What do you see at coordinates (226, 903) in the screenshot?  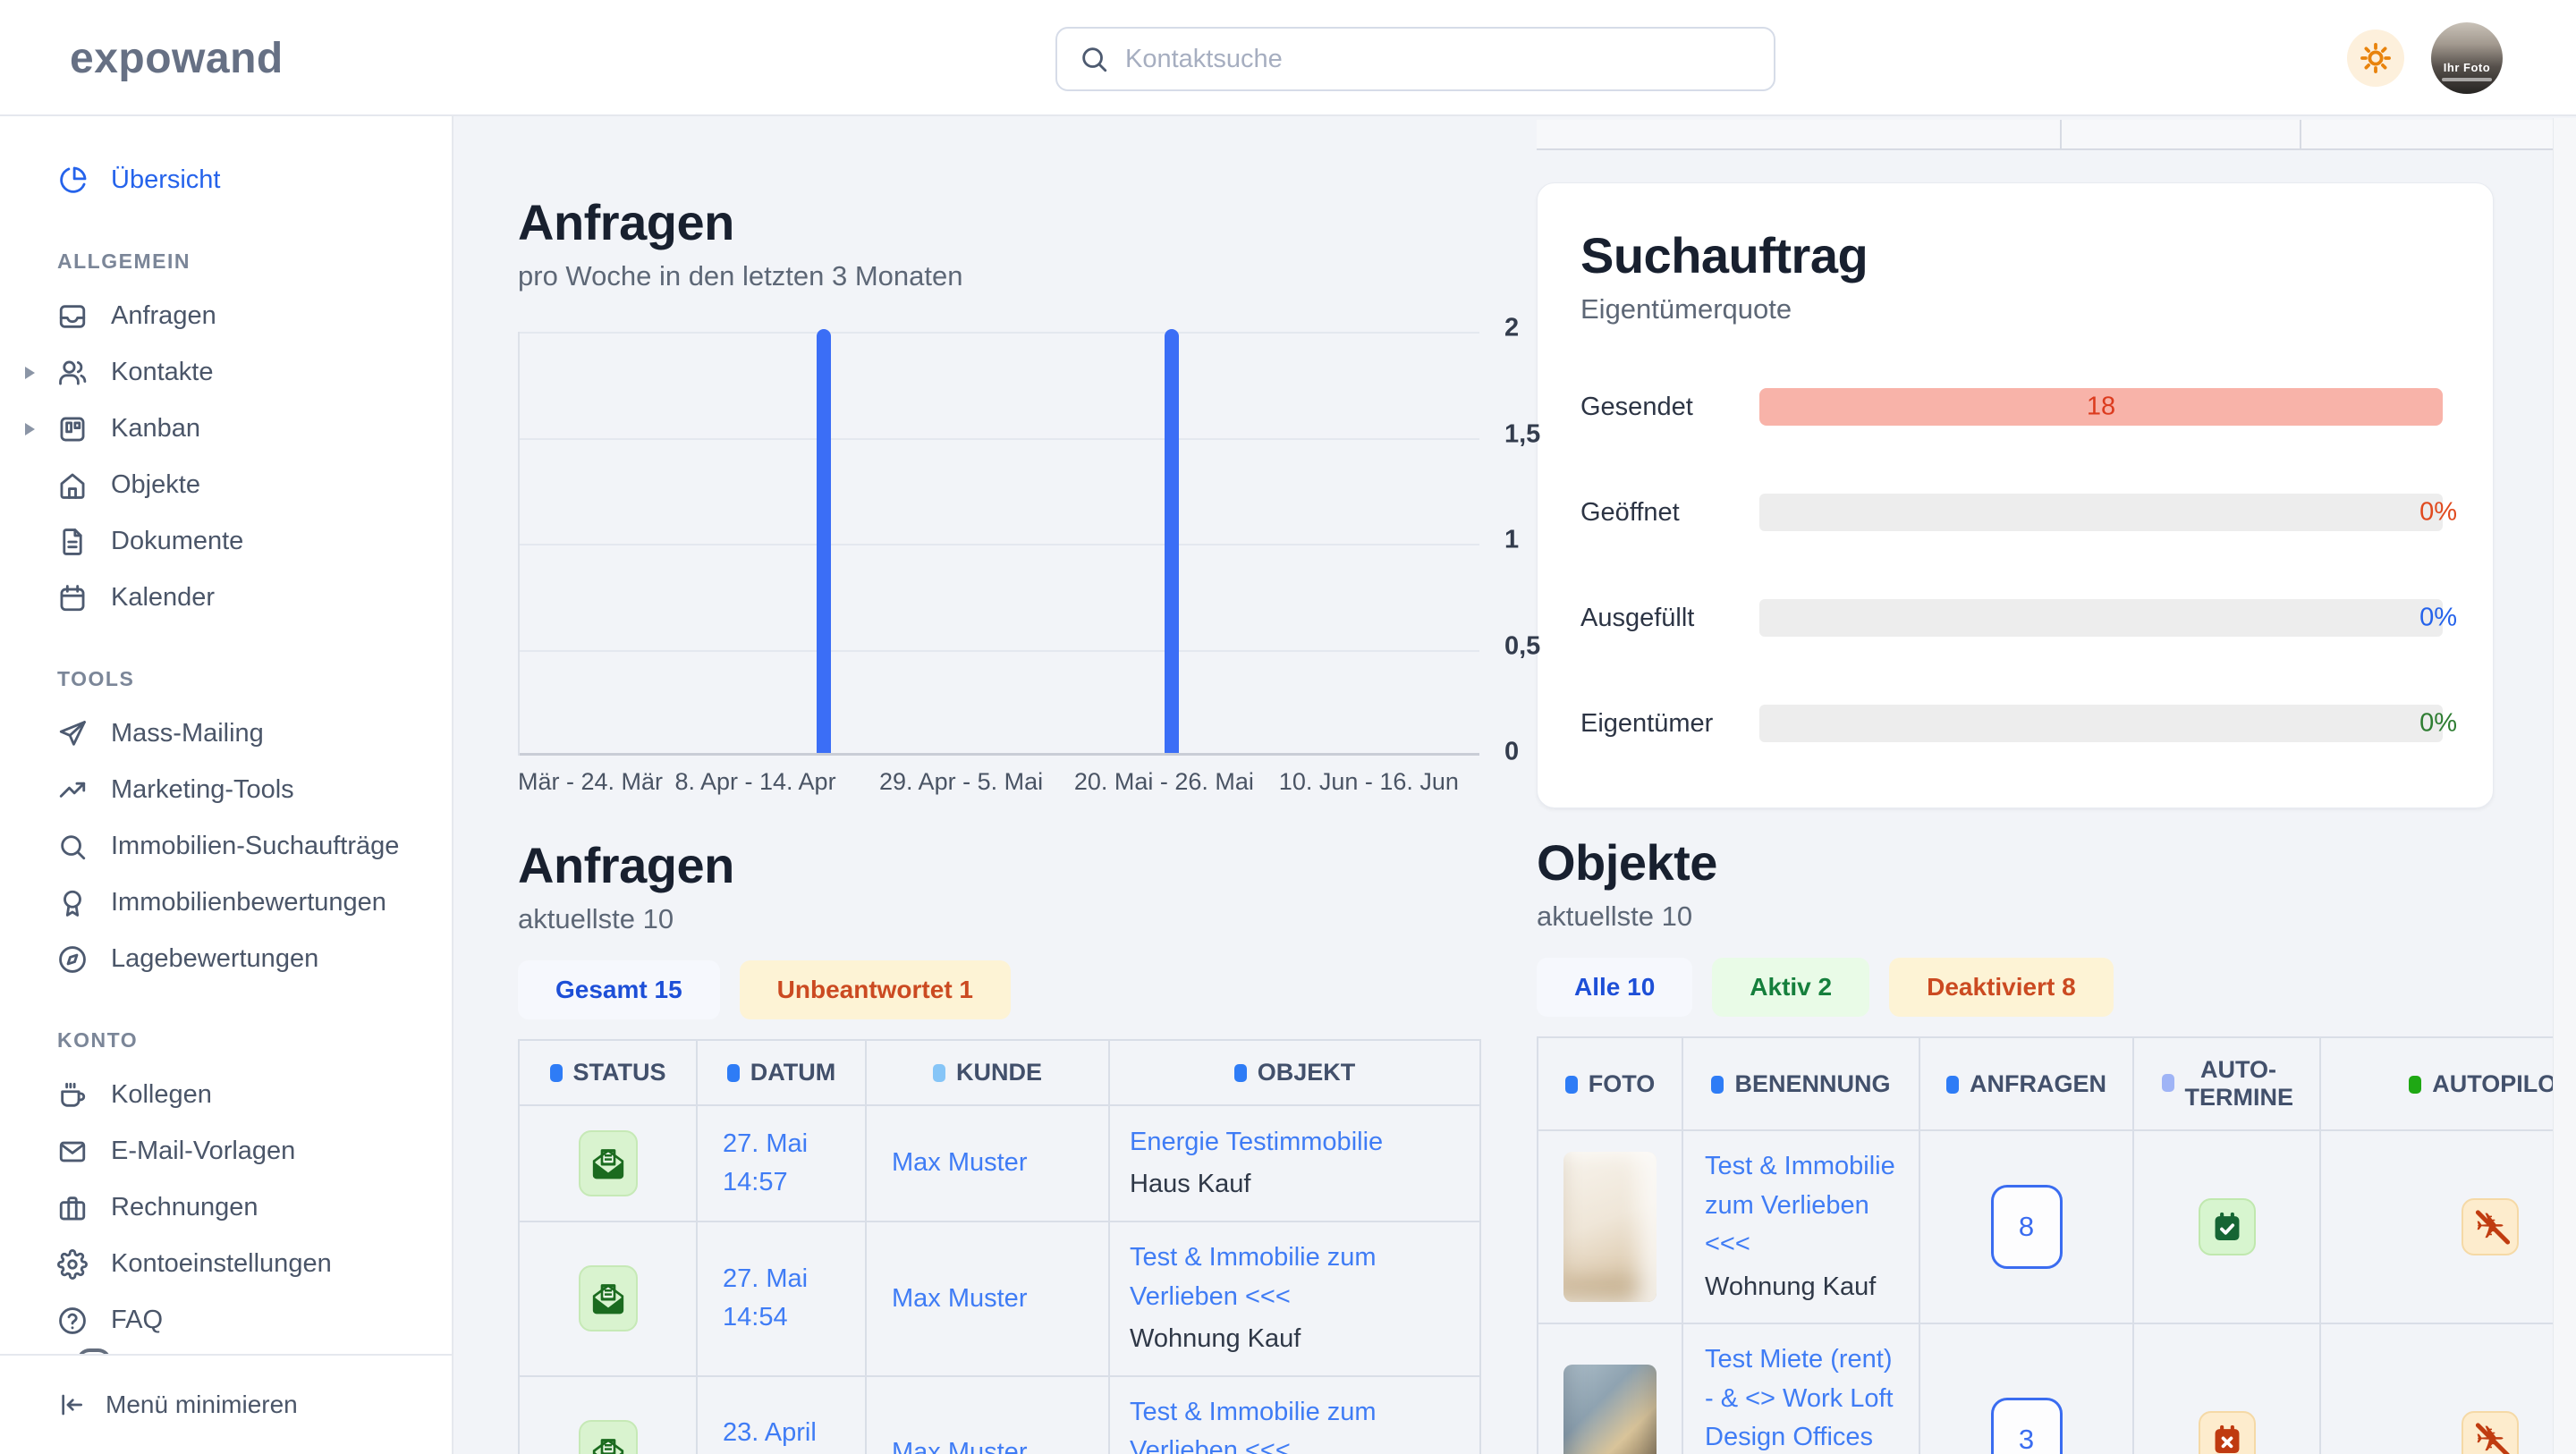 I see `sidebar-item-immobilienbewertungen: Immobilienbewertungen` at bounding box center [226, 903].